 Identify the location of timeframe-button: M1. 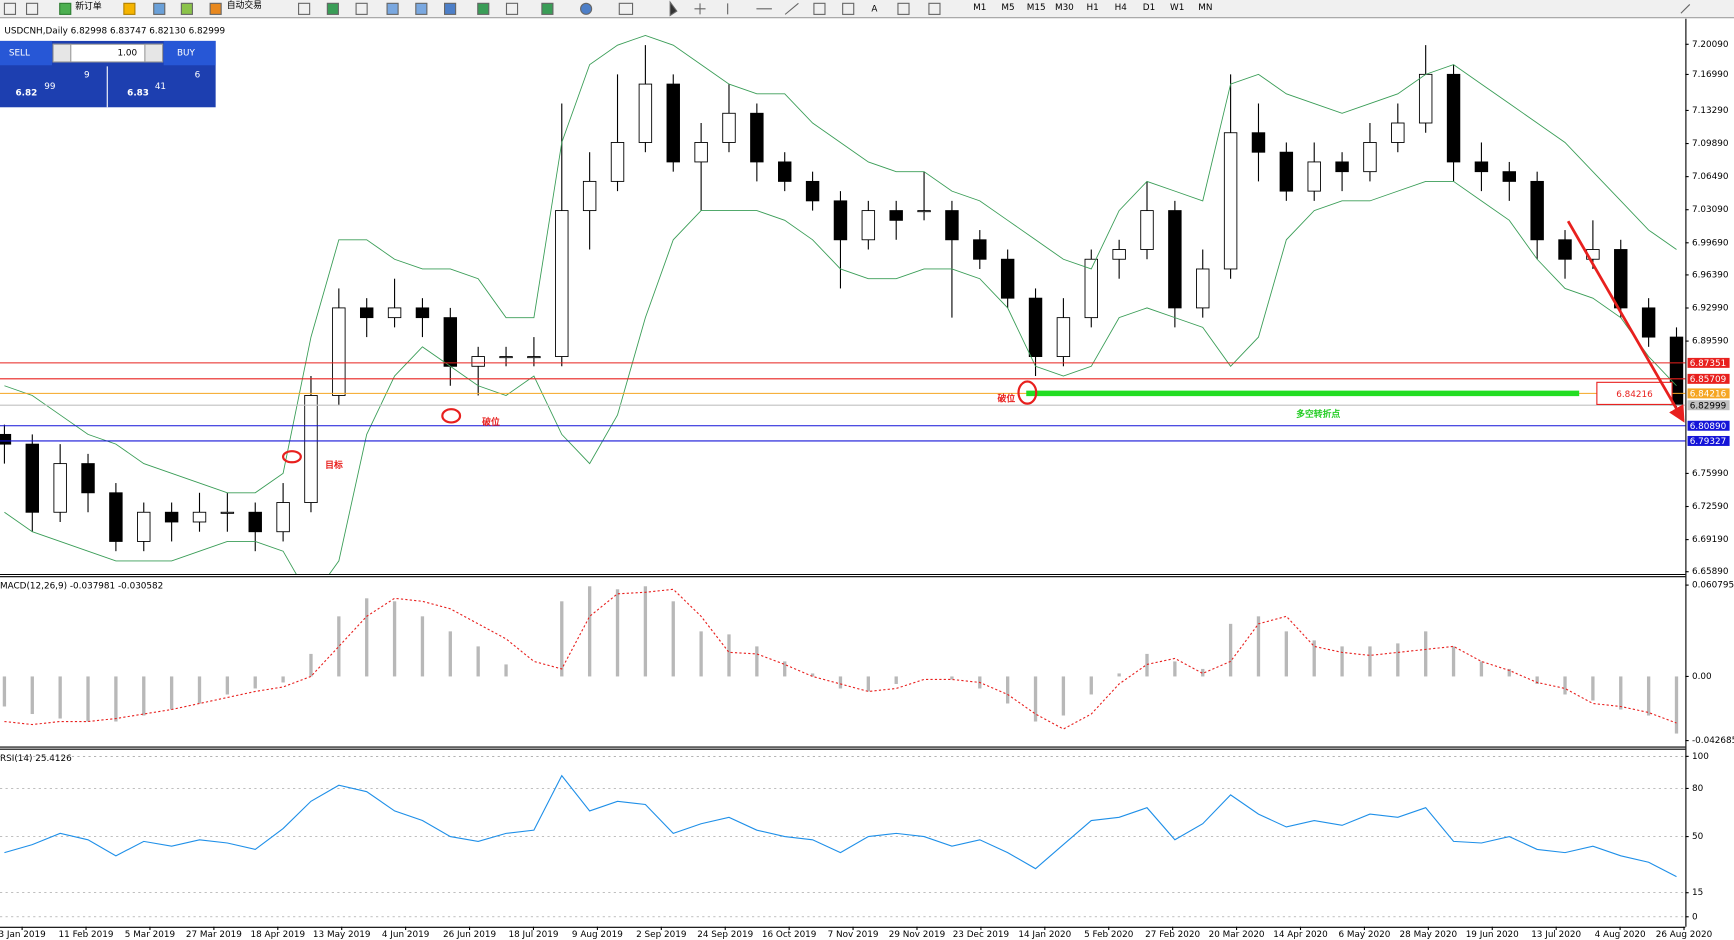
(979, 8).